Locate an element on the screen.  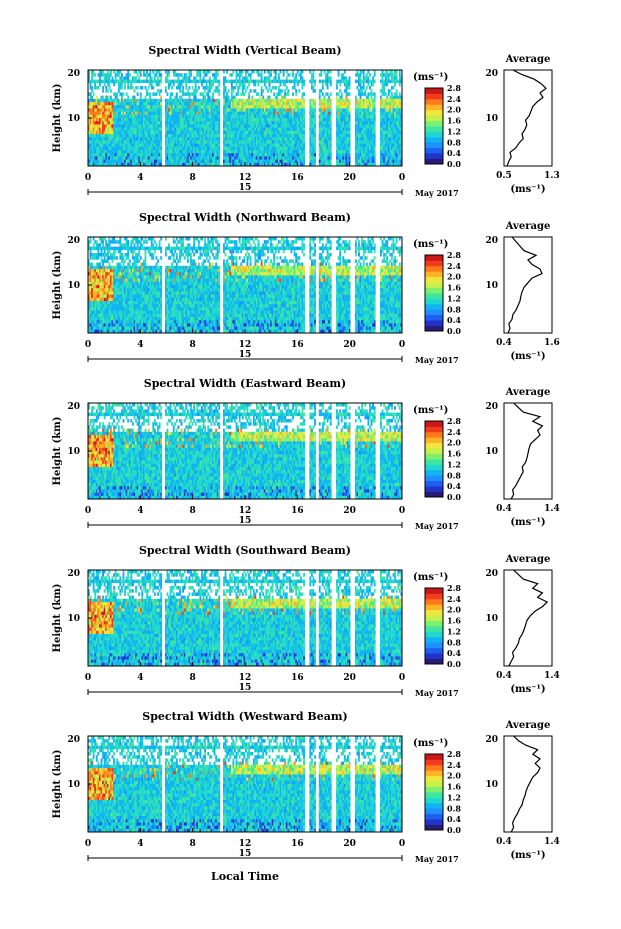
x-tick-label: 16 is located at coordinates (297, 178).